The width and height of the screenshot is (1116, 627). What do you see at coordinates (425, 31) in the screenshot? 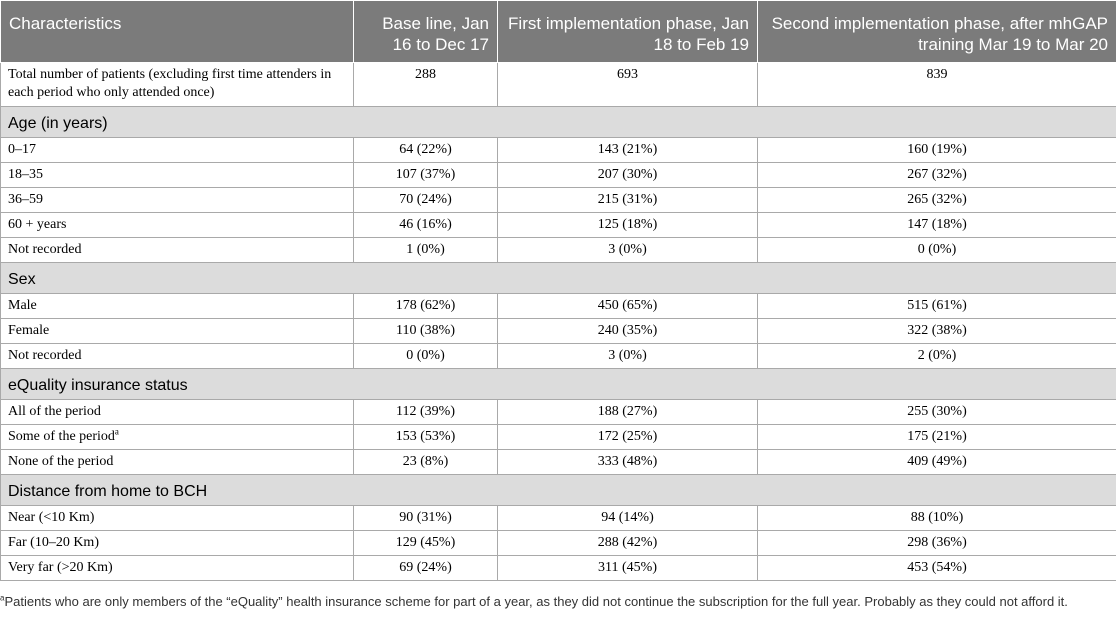
I see `header-baseline: Base line, Jan 16 to Dec 17` at bounding box center [425, 31].